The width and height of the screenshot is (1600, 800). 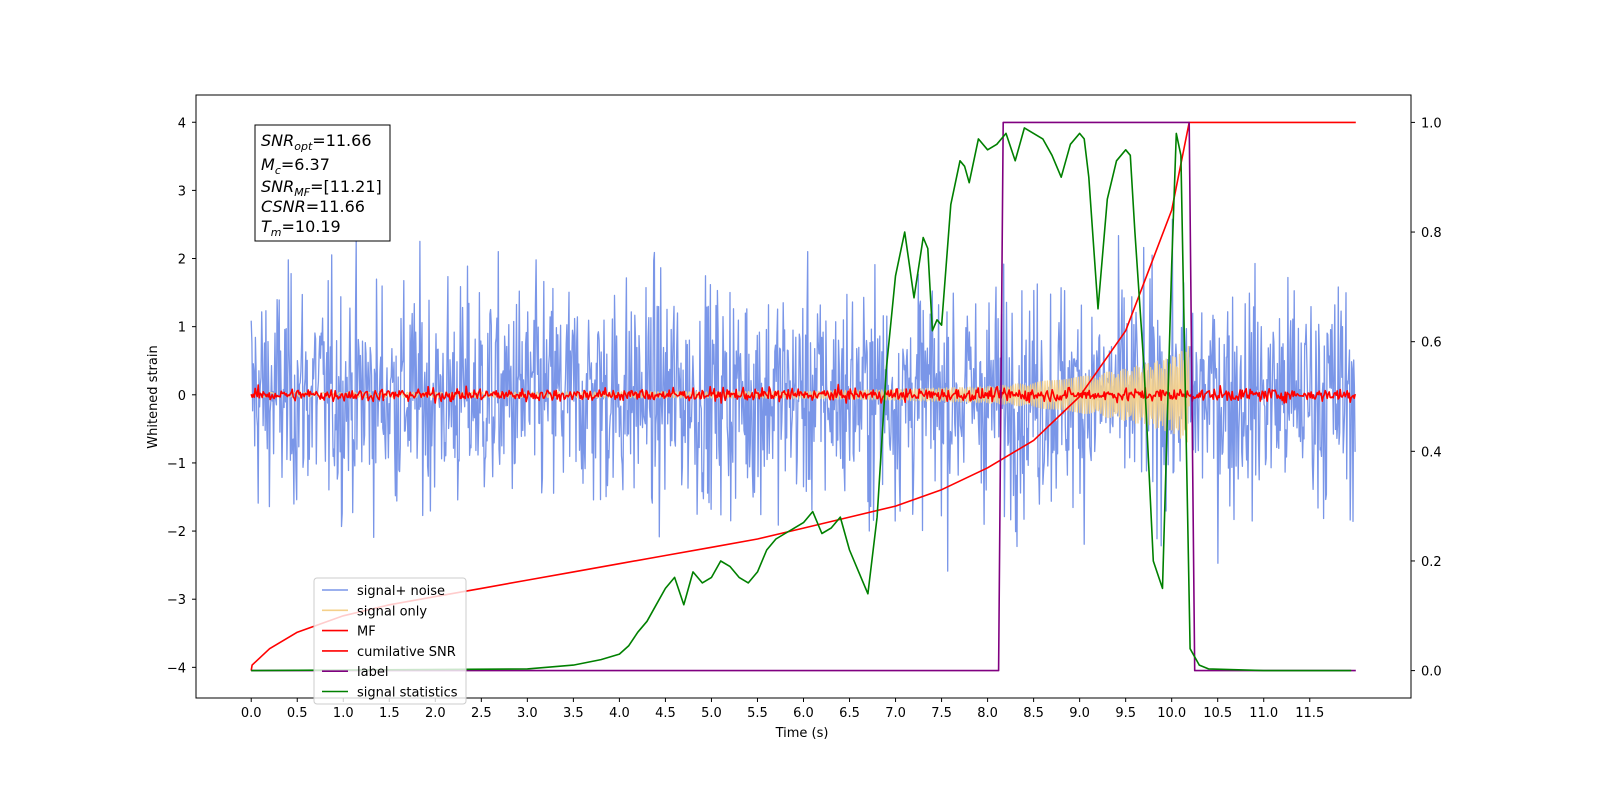 I want to click on x-tick-label: 7.5, so click(x=941, y=713).